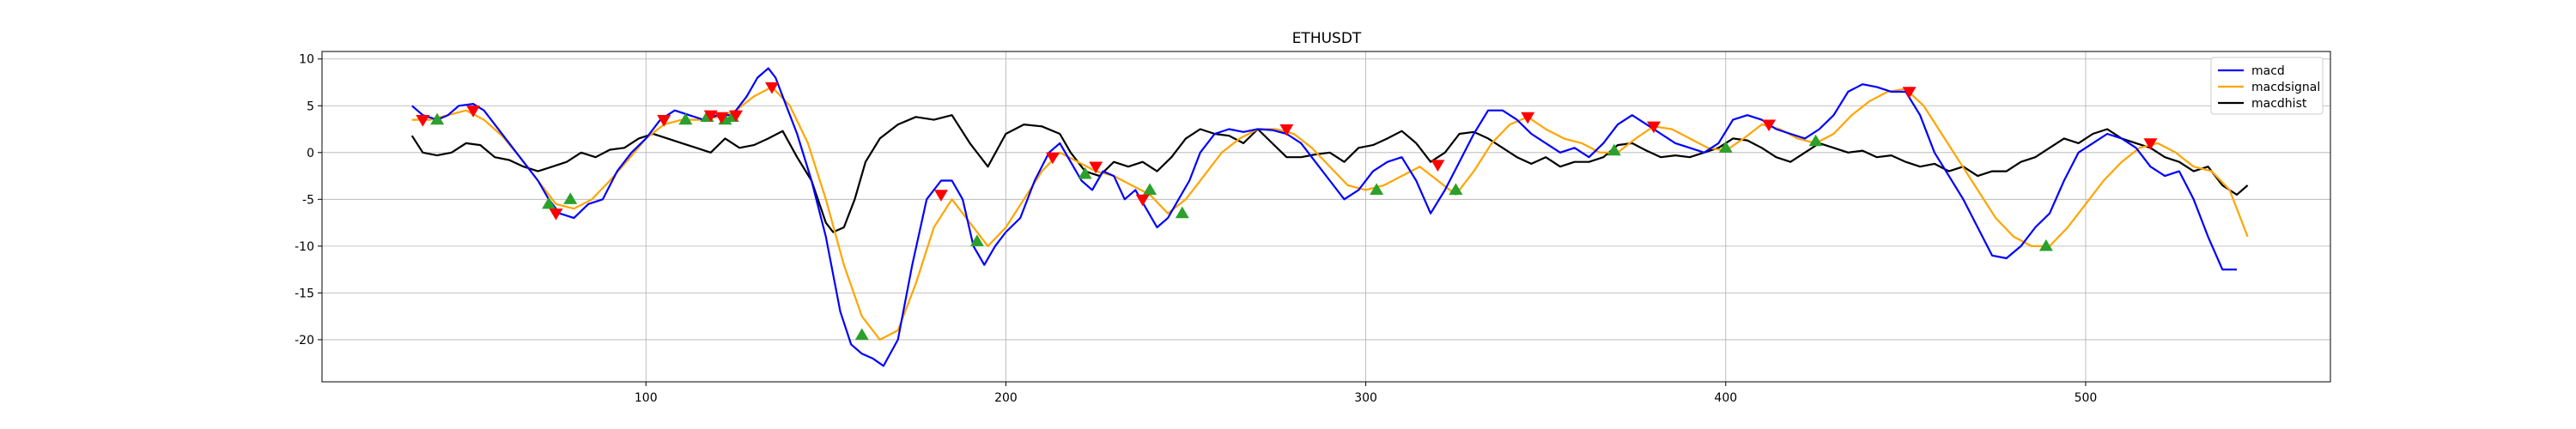 The width and height of the screenshot is (2576, 429). What do you see at coordinates (1327, 38) in the screenshot?
I see `chart-title: ETHUSDT` at bounding box center [1327, 38].